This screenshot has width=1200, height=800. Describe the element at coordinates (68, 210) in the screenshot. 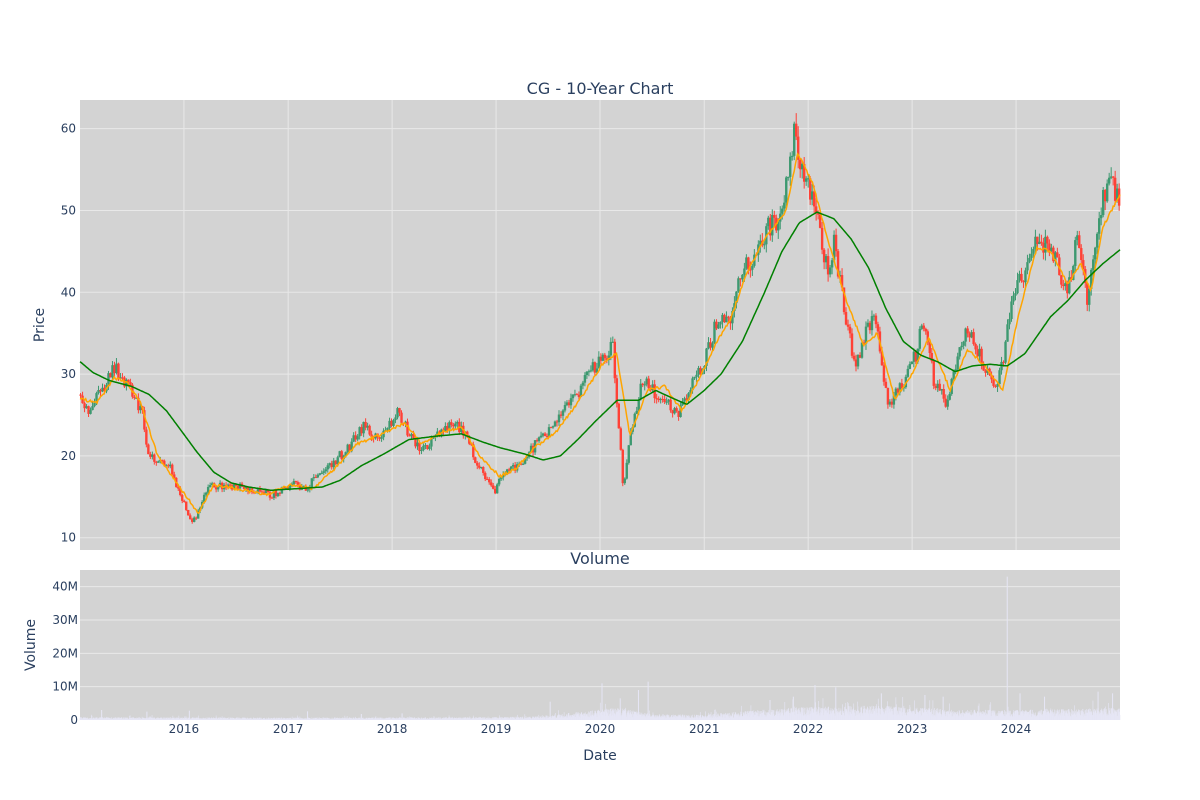

I see `price-y-tick-label: 50` at that location.